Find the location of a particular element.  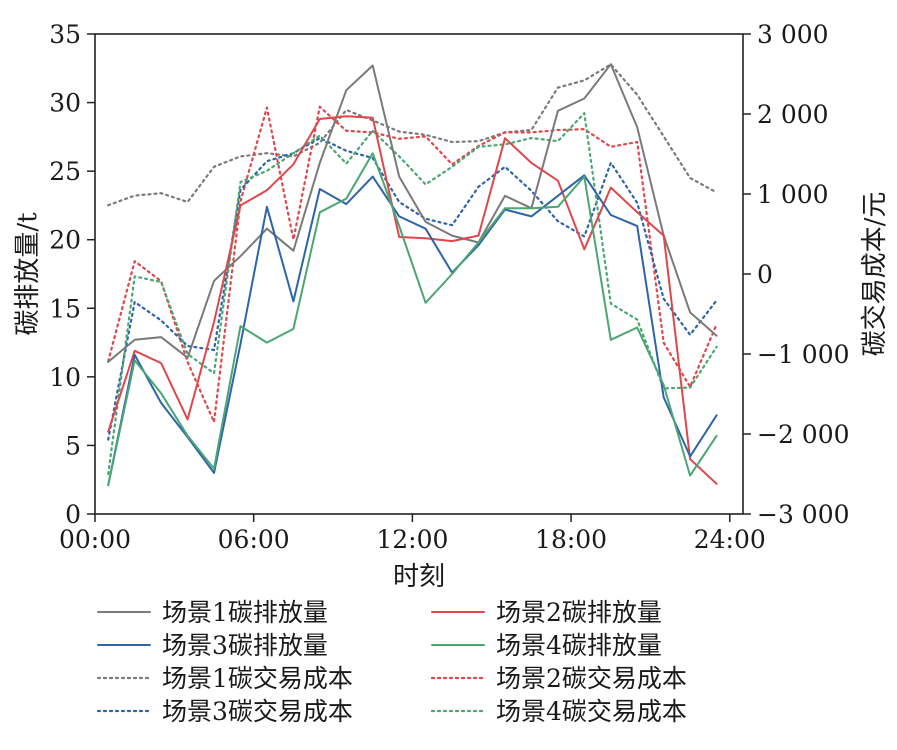

right-y-tick-label: −1 000 is located at coordinates (803, 354).